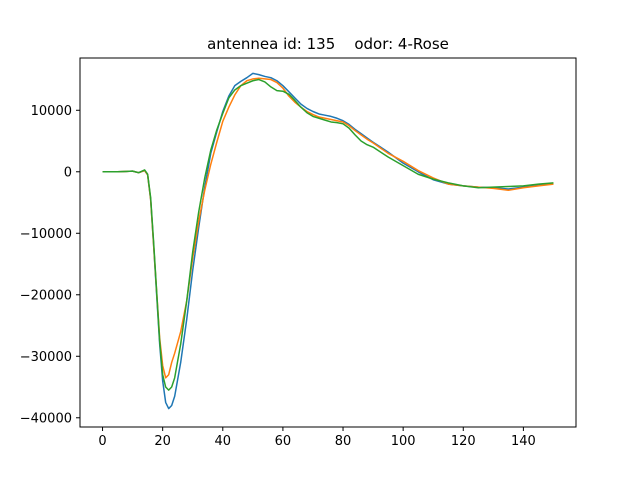 This screenshot has height=480, width=640. I want to click on y-tick-label: −40000, so click(46, 418).